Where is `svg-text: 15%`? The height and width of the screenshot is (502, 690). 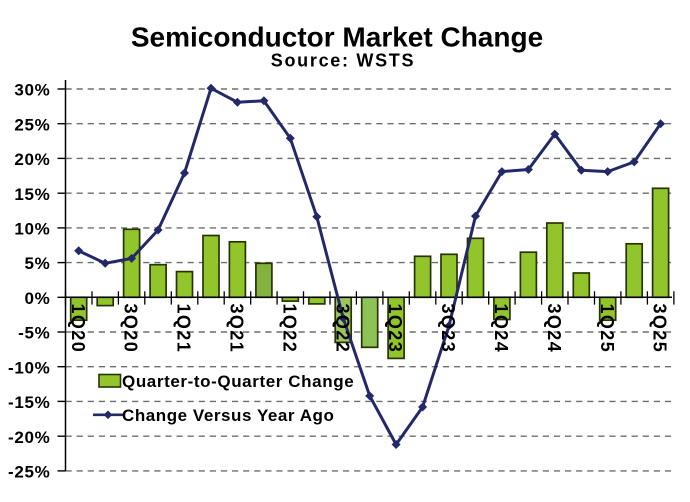
svg-text: 15% is located at coordinates (32, 194).